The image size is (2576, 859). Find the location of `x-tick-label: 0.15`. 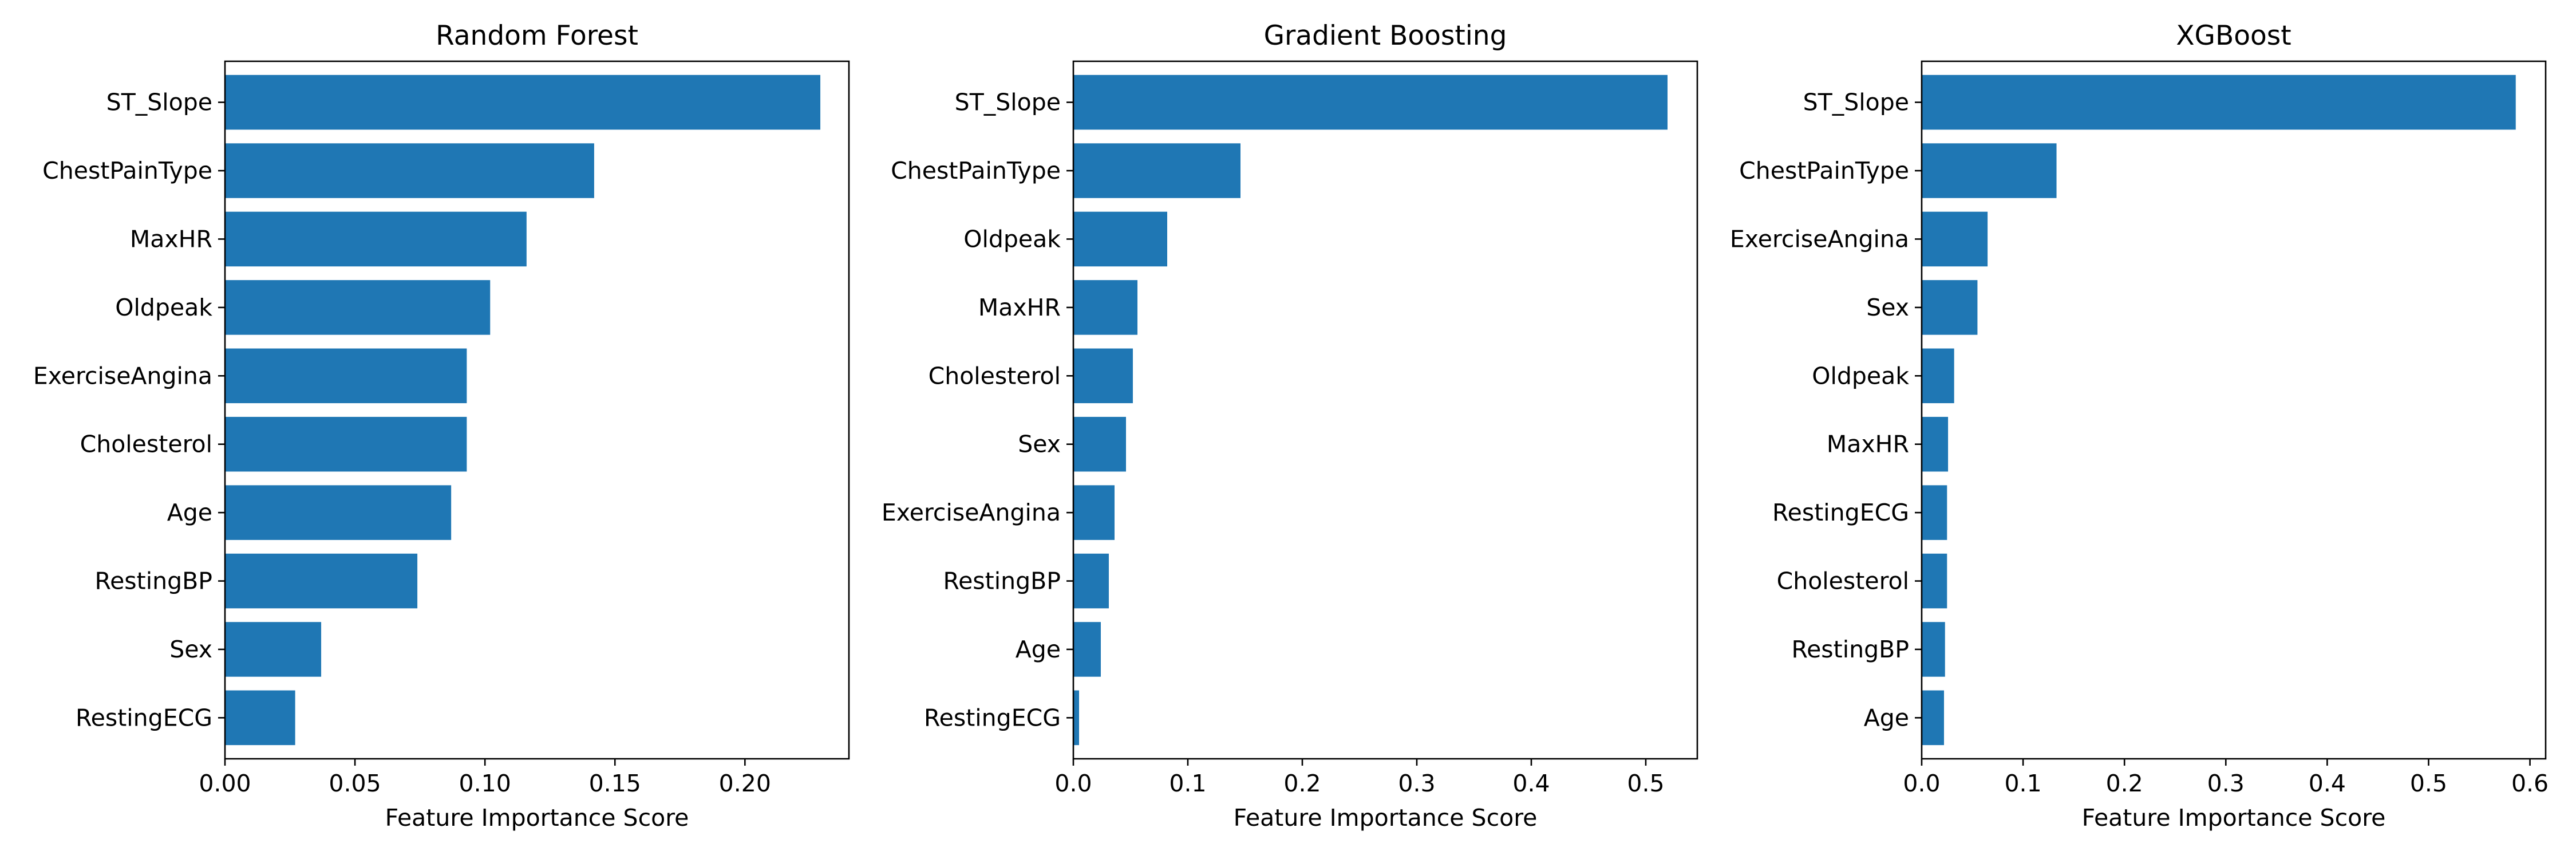

x-tick-label: 0.15 is located at coordinates (615, 783).